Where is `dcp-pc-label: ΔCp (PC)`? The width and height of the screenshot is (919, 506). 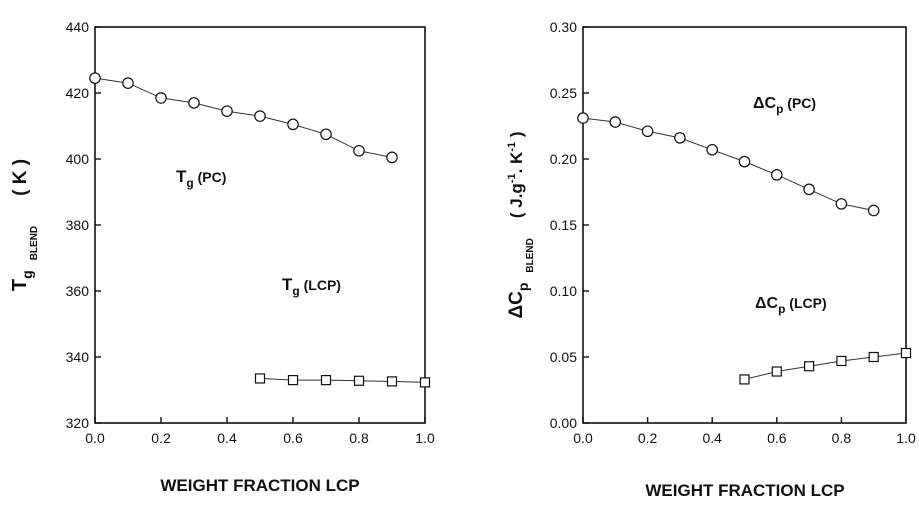
dcp-pc-label: ΔCp (PC) is located at coordinates (784, 105).